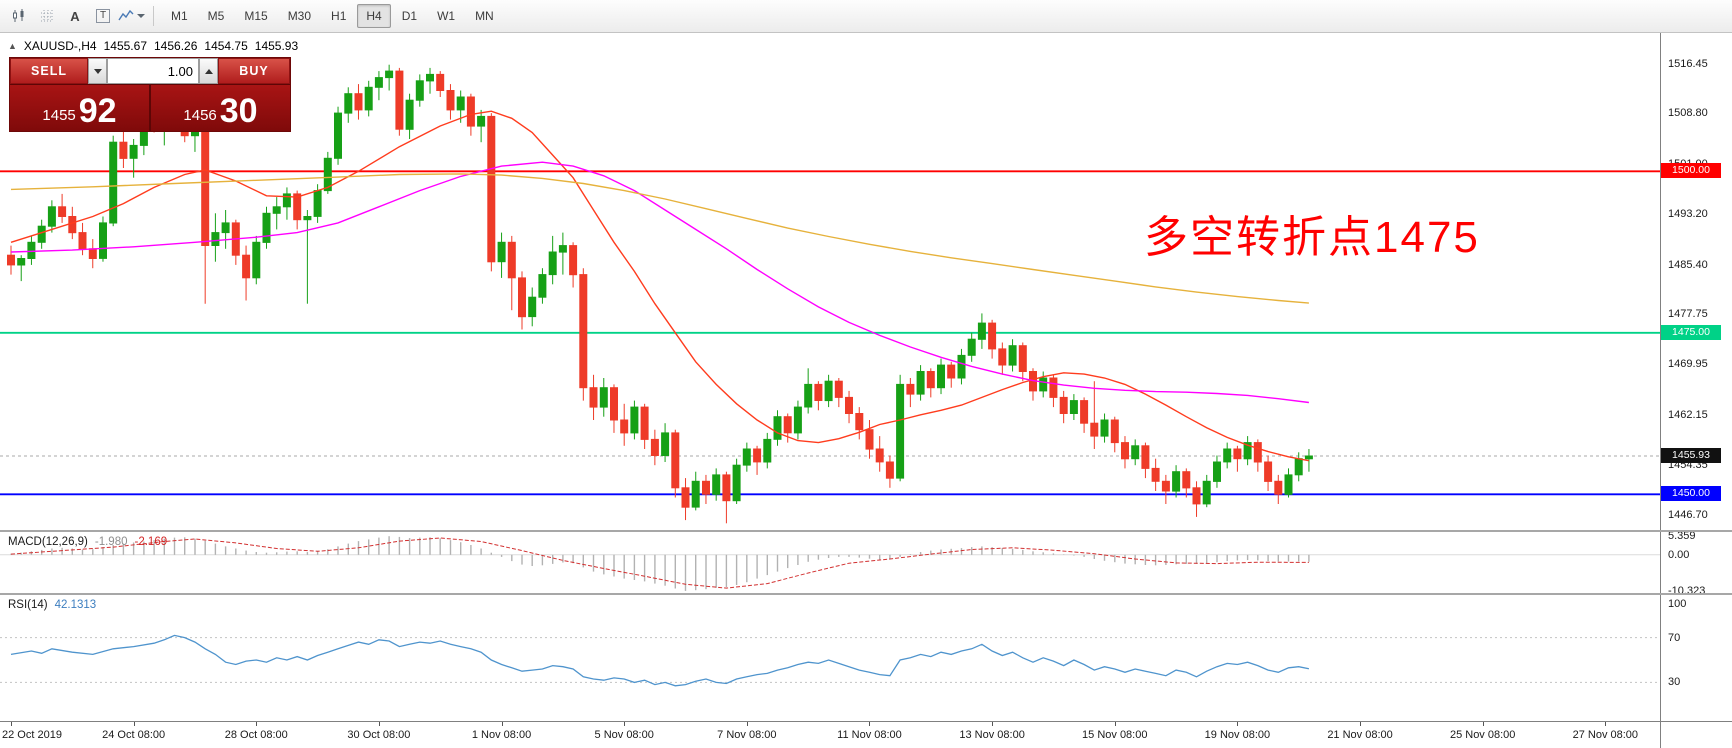 Image resolution: width=1732 pixels, height=748 pixels. What do you see at coordinates (379, 735) in the screenshot?
I see `time-axis-label: 30 Oct 08:00` at bounding box center [379, 735].